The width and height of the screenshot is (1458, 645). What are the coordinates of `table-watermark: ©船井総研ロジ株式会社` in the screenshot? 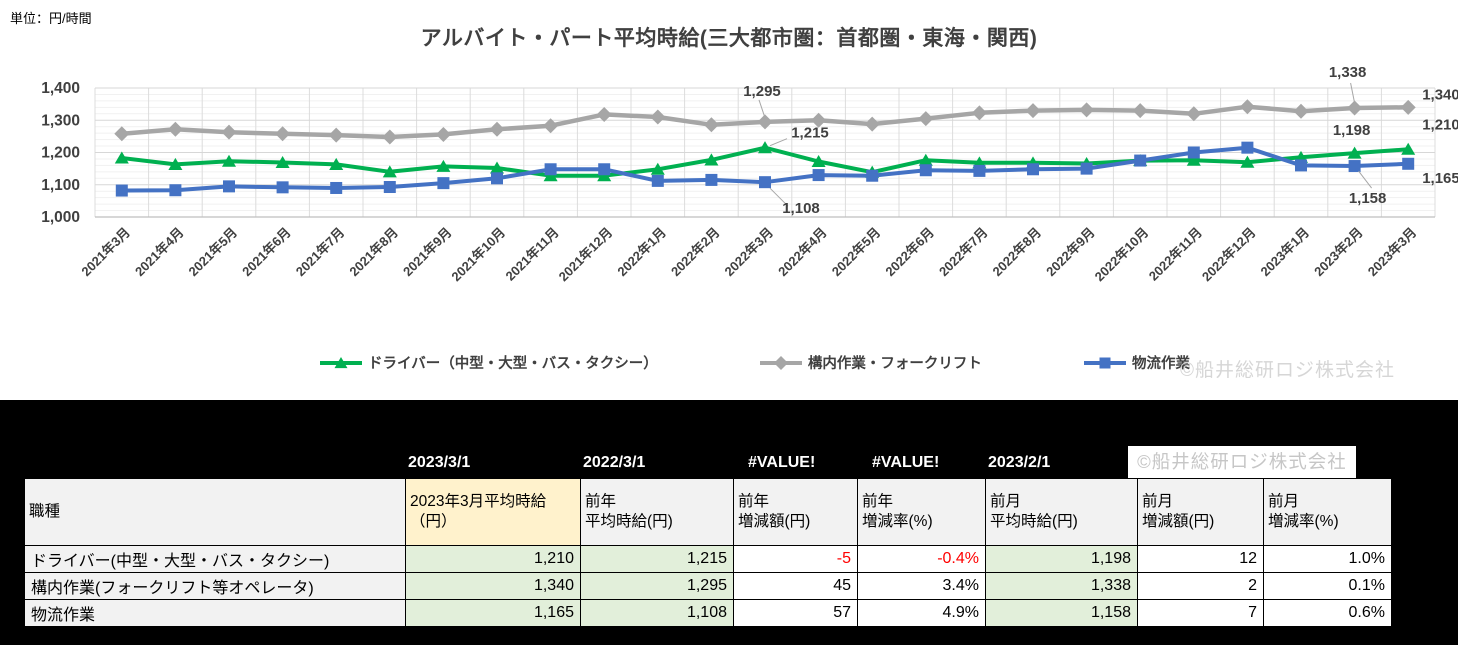 It's located at (1242, 462).